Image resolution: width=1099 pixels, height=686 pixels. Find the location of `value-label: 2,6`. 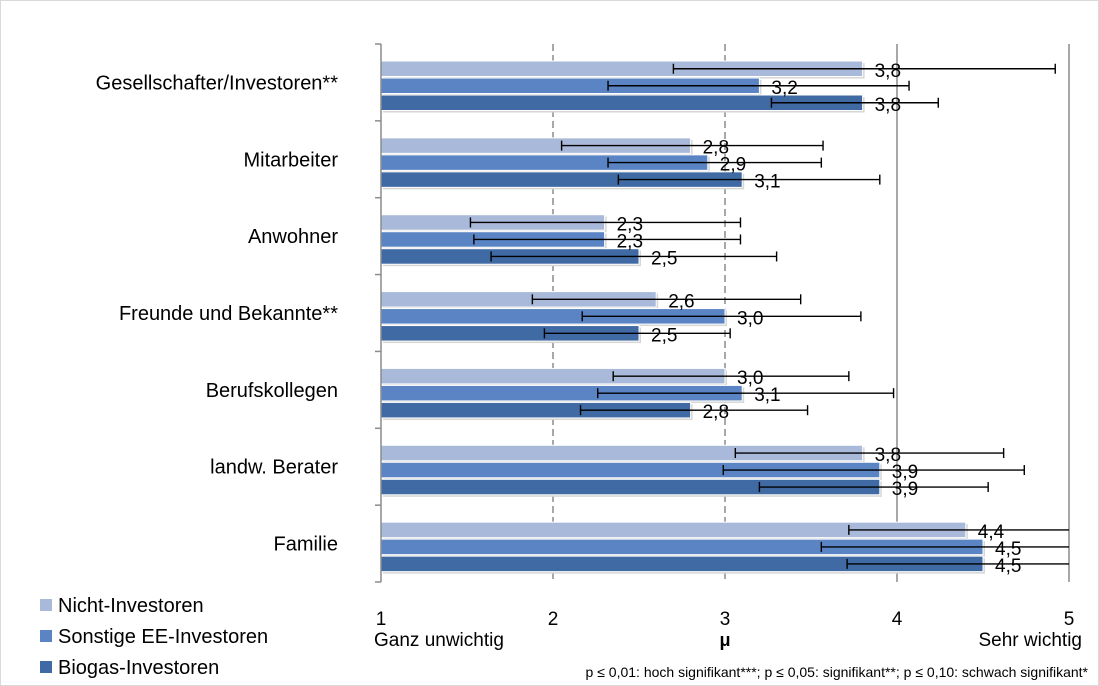

value-label: 2,6 is located at coordinates (681, 301).